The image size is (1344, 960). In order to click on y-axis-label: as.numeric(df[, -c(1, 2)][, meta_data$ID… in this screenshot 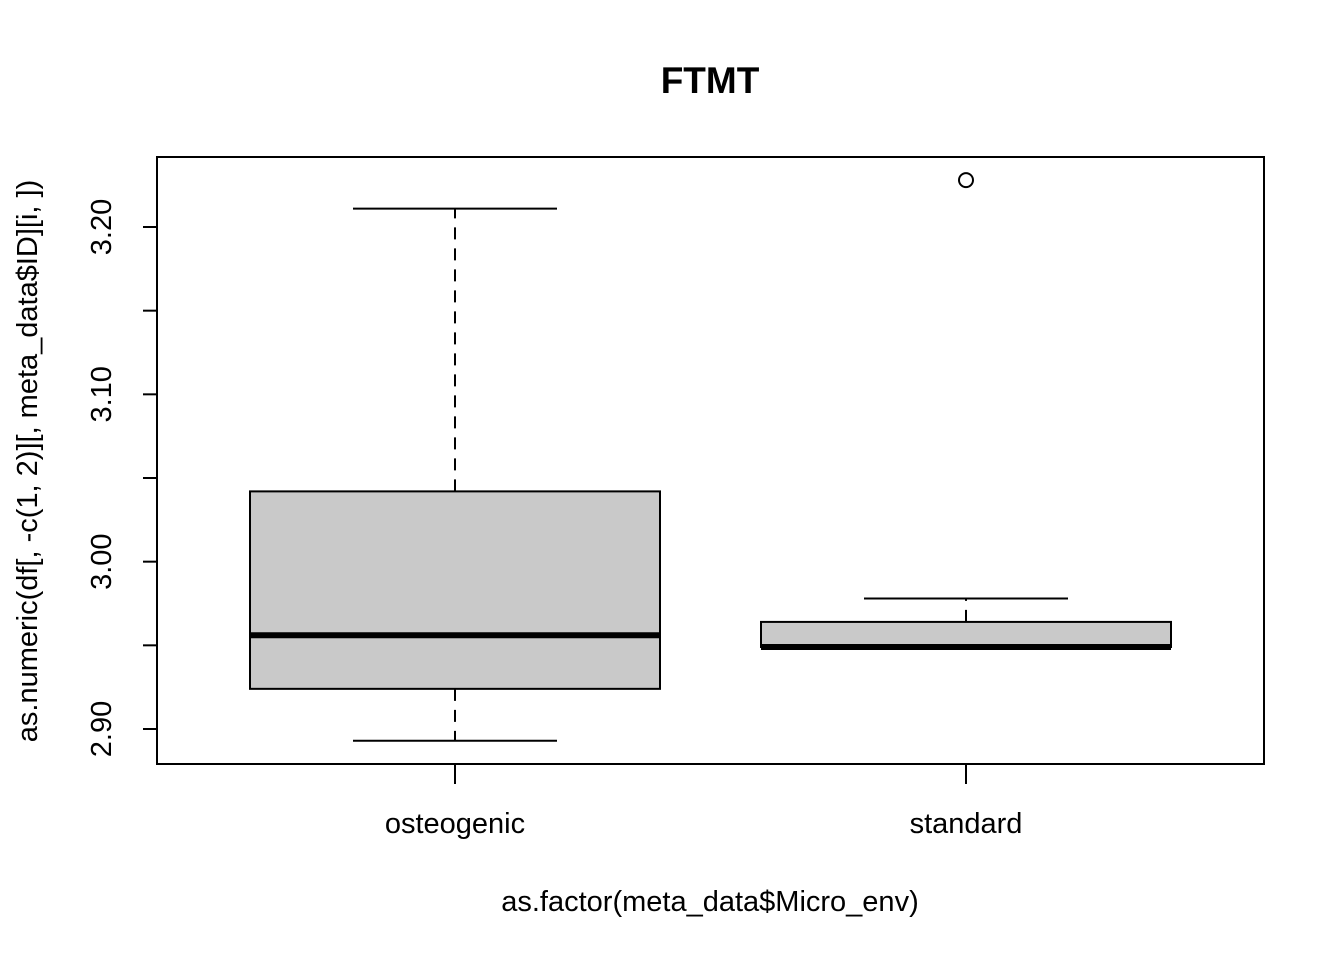, I will do `click(28, 461)`.